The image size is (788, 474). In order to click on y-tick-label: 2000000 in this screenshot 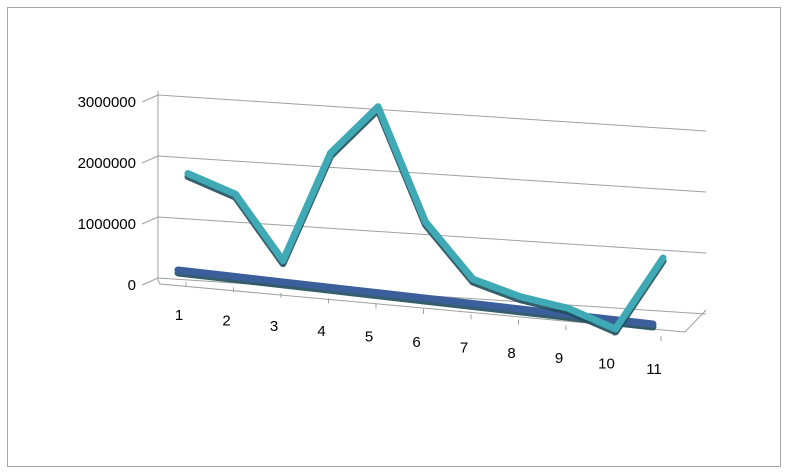, I will do `click(107, 163)`.